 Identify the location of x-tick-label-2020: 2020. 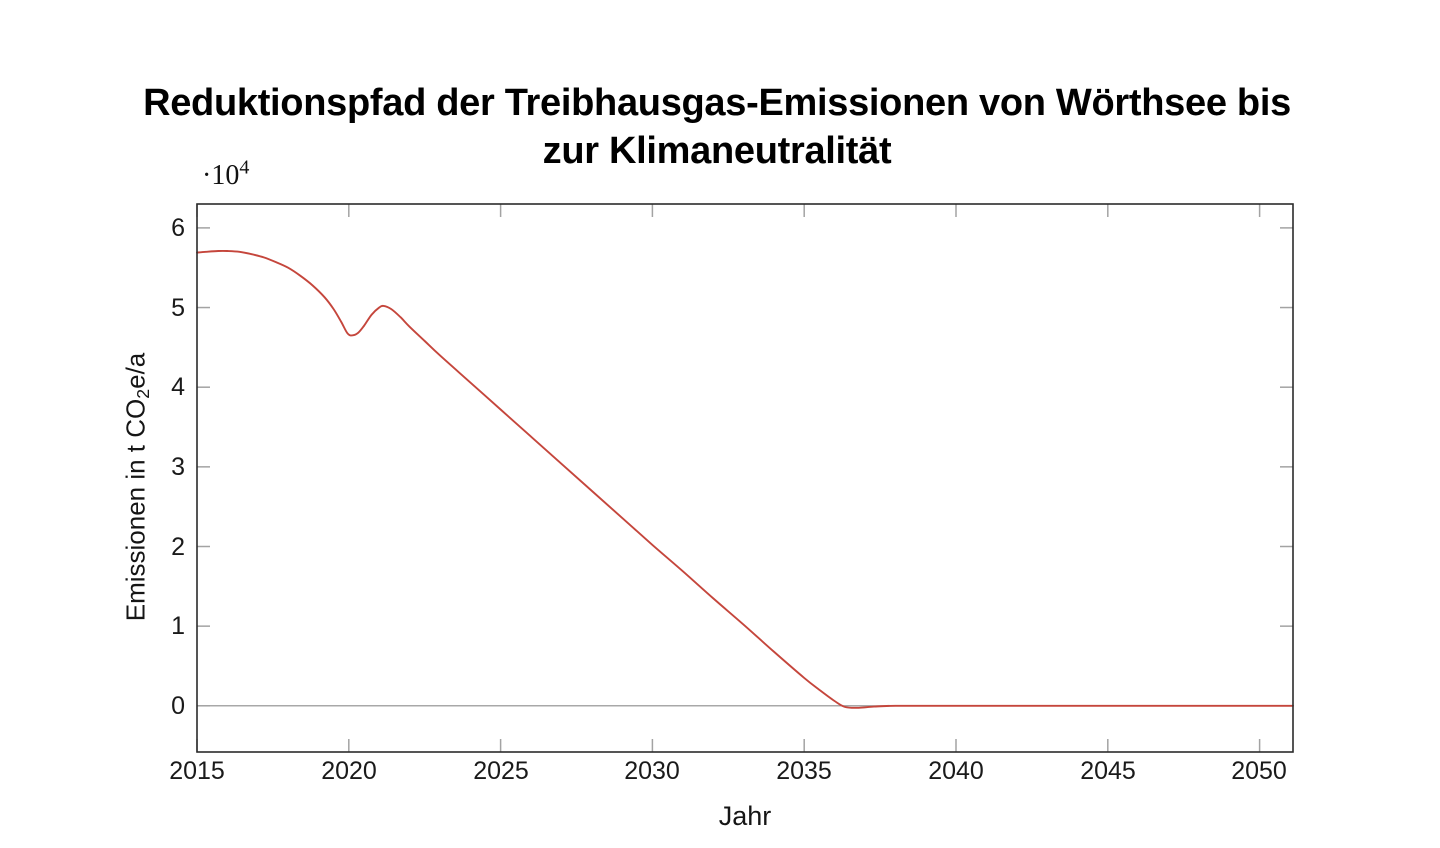
(349, 771).